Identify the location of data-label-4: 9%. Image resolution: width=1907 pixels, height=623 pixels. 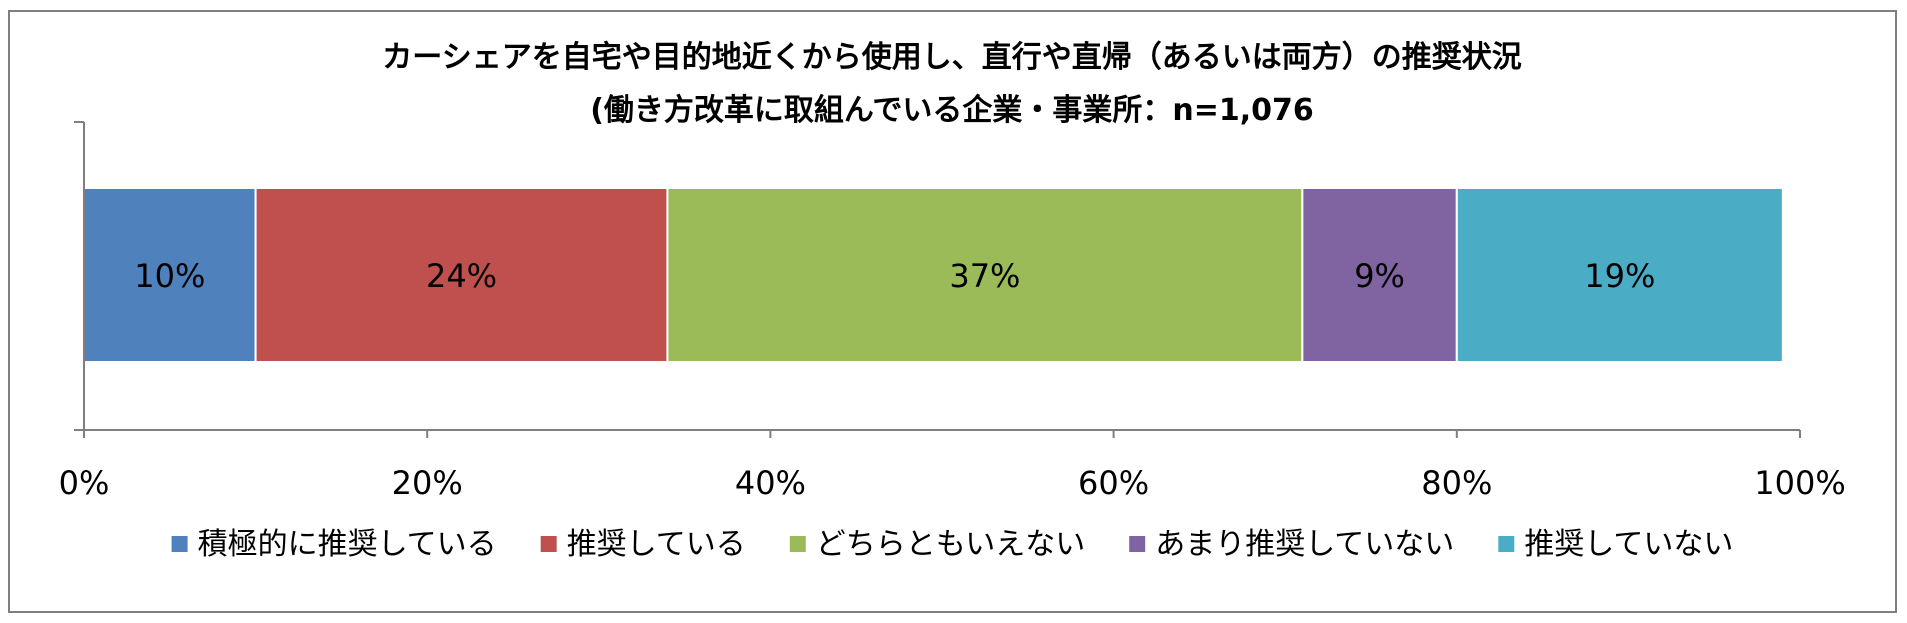
(1379, 276).